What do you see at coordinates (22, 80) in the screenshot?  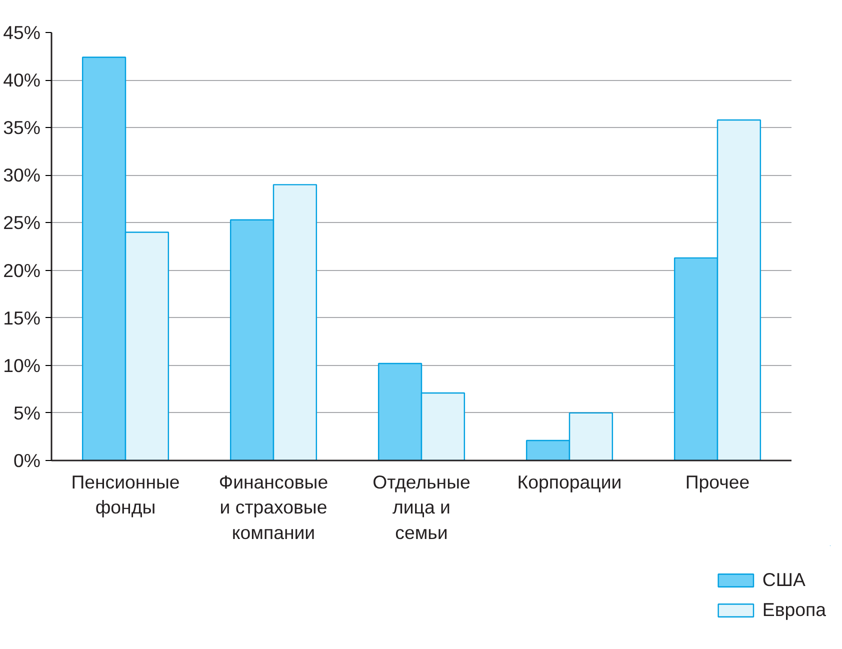 I see `y-tick-label: 40%` at bounding box center [22, 80].